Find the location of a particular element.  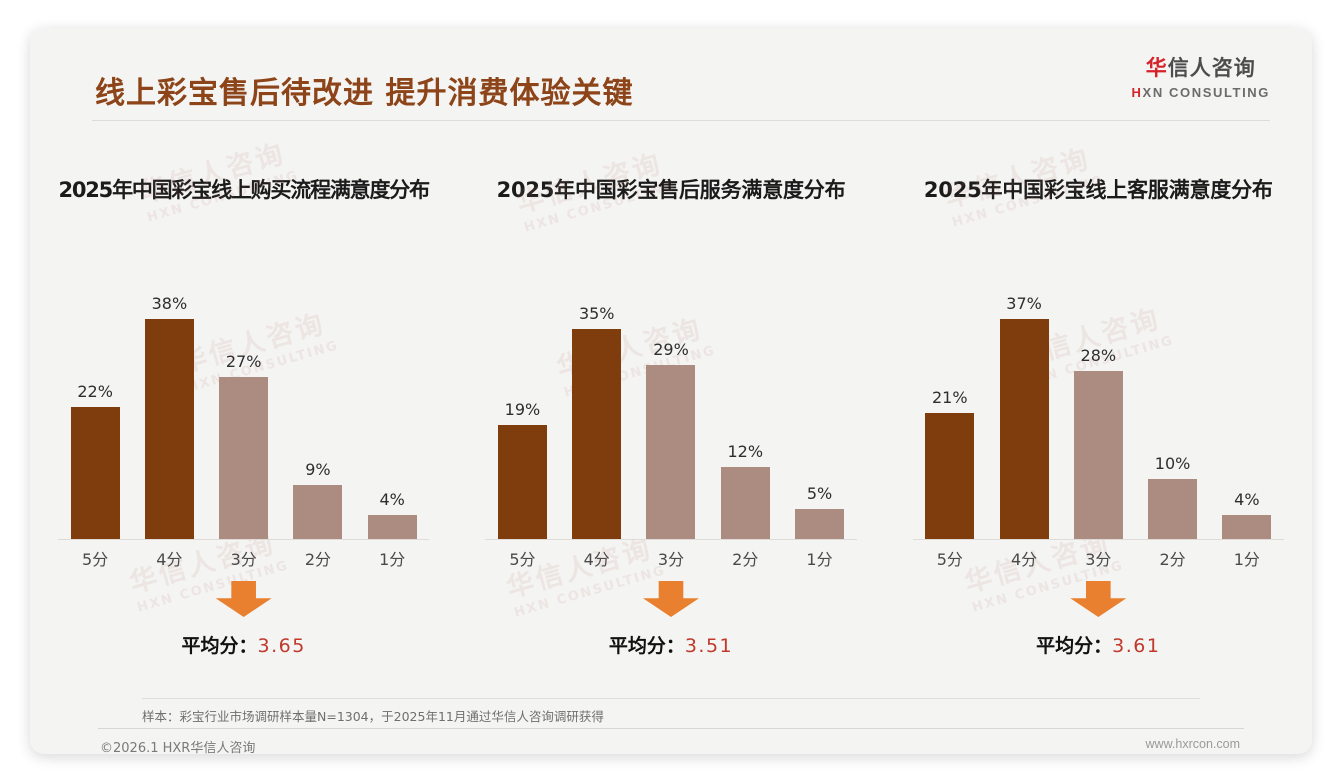

chart-plot-2: 19% 35% 29% 12% is located at coordinates (671, 417).